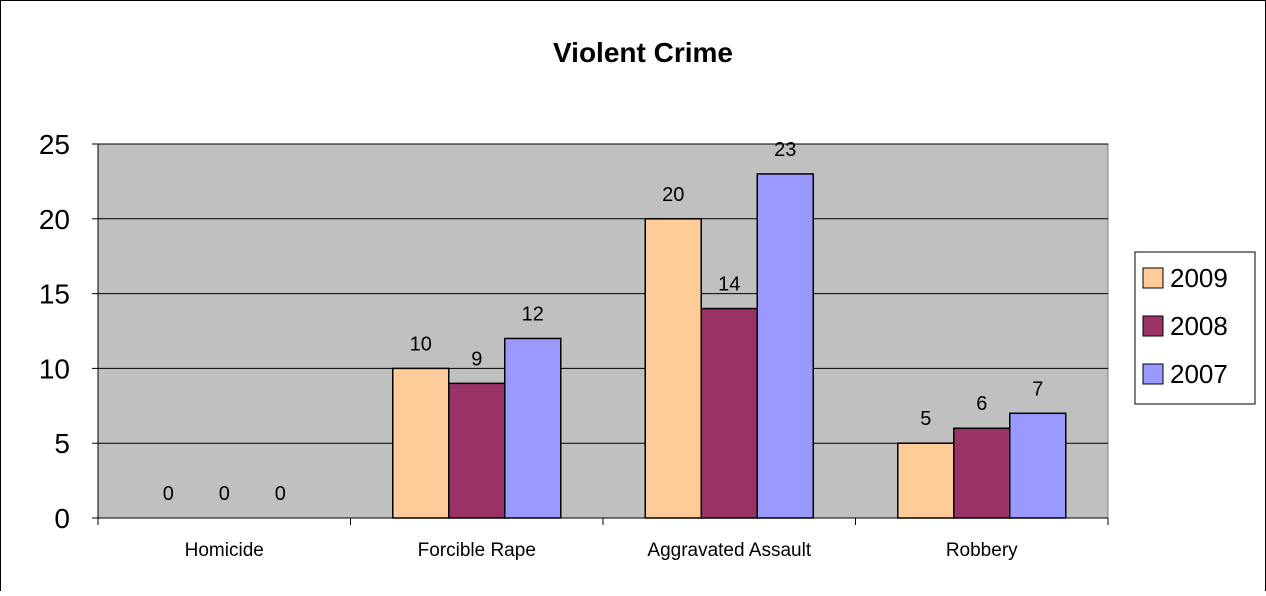 This screenshot has height=596, width=1266. Describe the element at coordinates (643, 52) in the screenshot. I see `chart-title: Violent Crime` at that location.